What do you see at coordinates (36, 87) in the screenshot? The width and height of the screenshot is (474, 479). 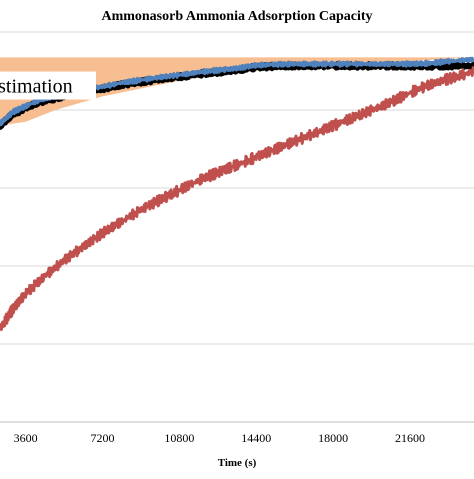 I see `annotation-text: stimation` at bounding box center [36, 87].